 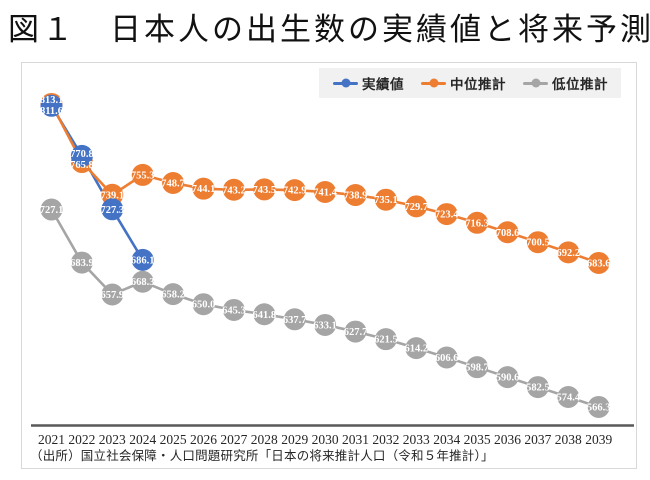 I want to click on data-label-low: 574.4, so click(x=568, y=398).